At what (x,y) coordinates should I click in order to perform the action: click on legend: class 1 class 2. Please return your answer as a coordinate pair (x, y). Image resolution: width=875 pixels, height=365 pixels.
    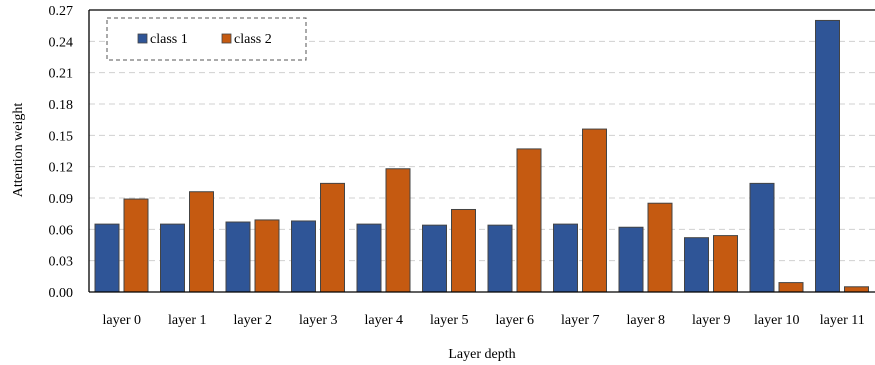
    Looking at the image, I should click on (206, 39).